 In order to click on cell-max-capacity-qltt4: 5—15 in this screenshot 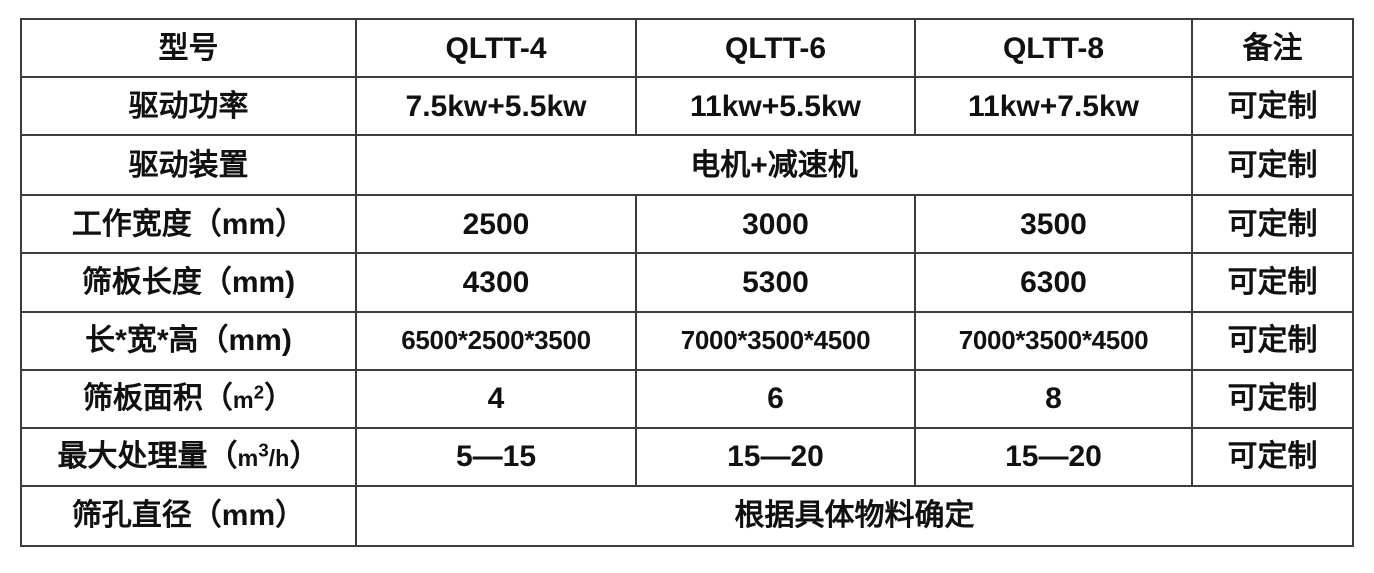, I will do `click(496, 456)`.